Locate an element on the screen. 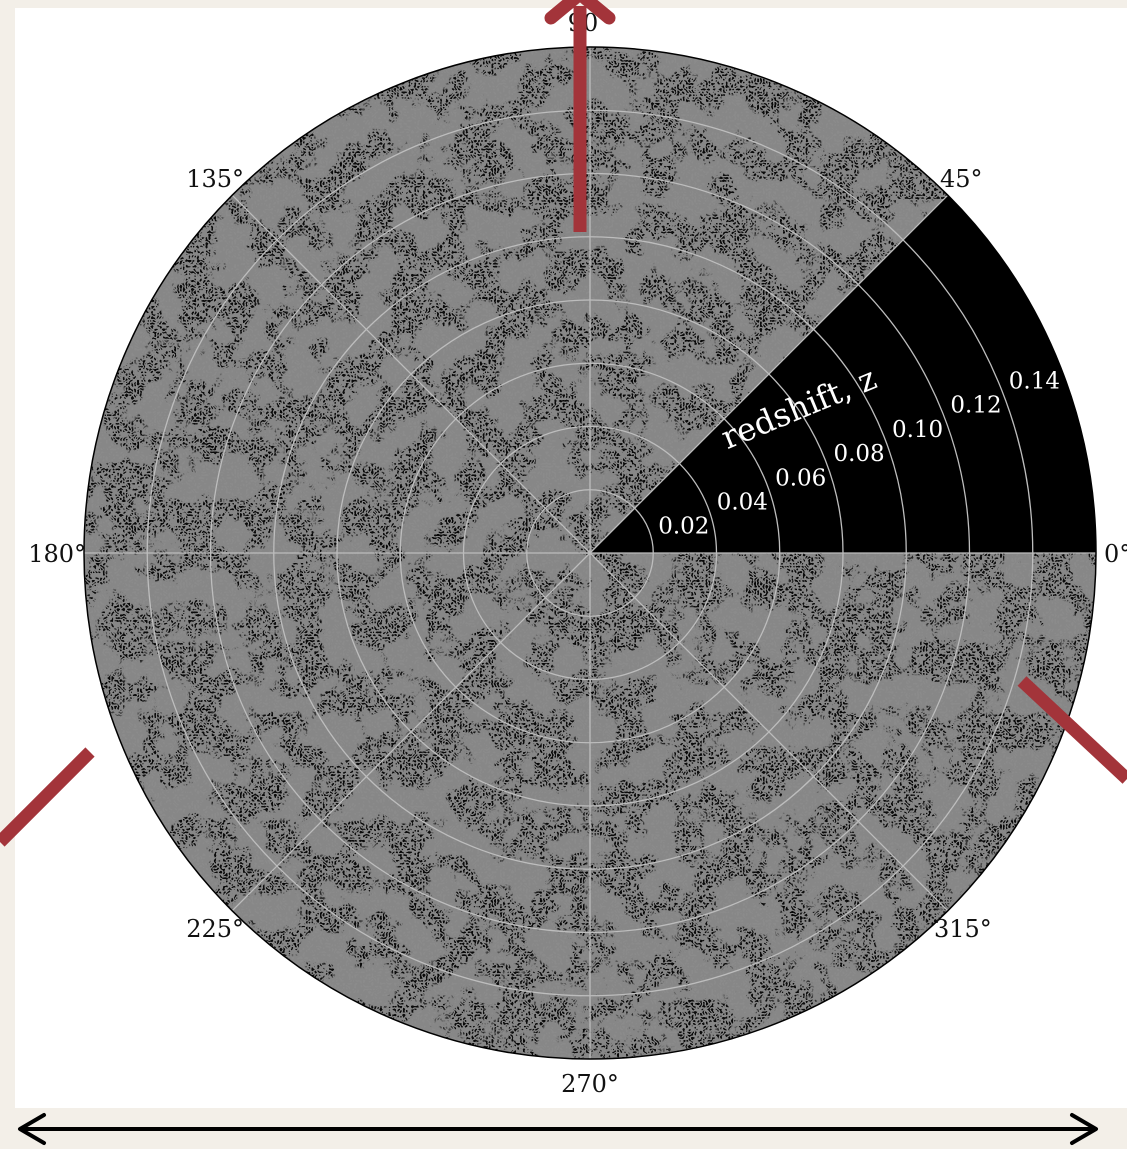  radial-label-0.14: 0.14 is located at coordinates (1034, 382).